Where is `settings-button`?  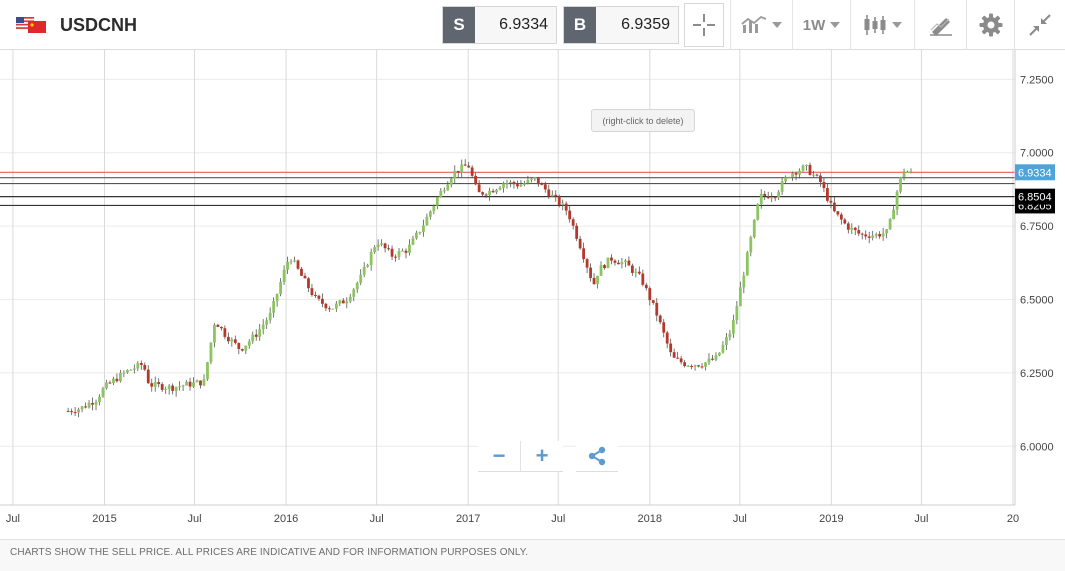 settings-button is located at coordinates (990, 25).